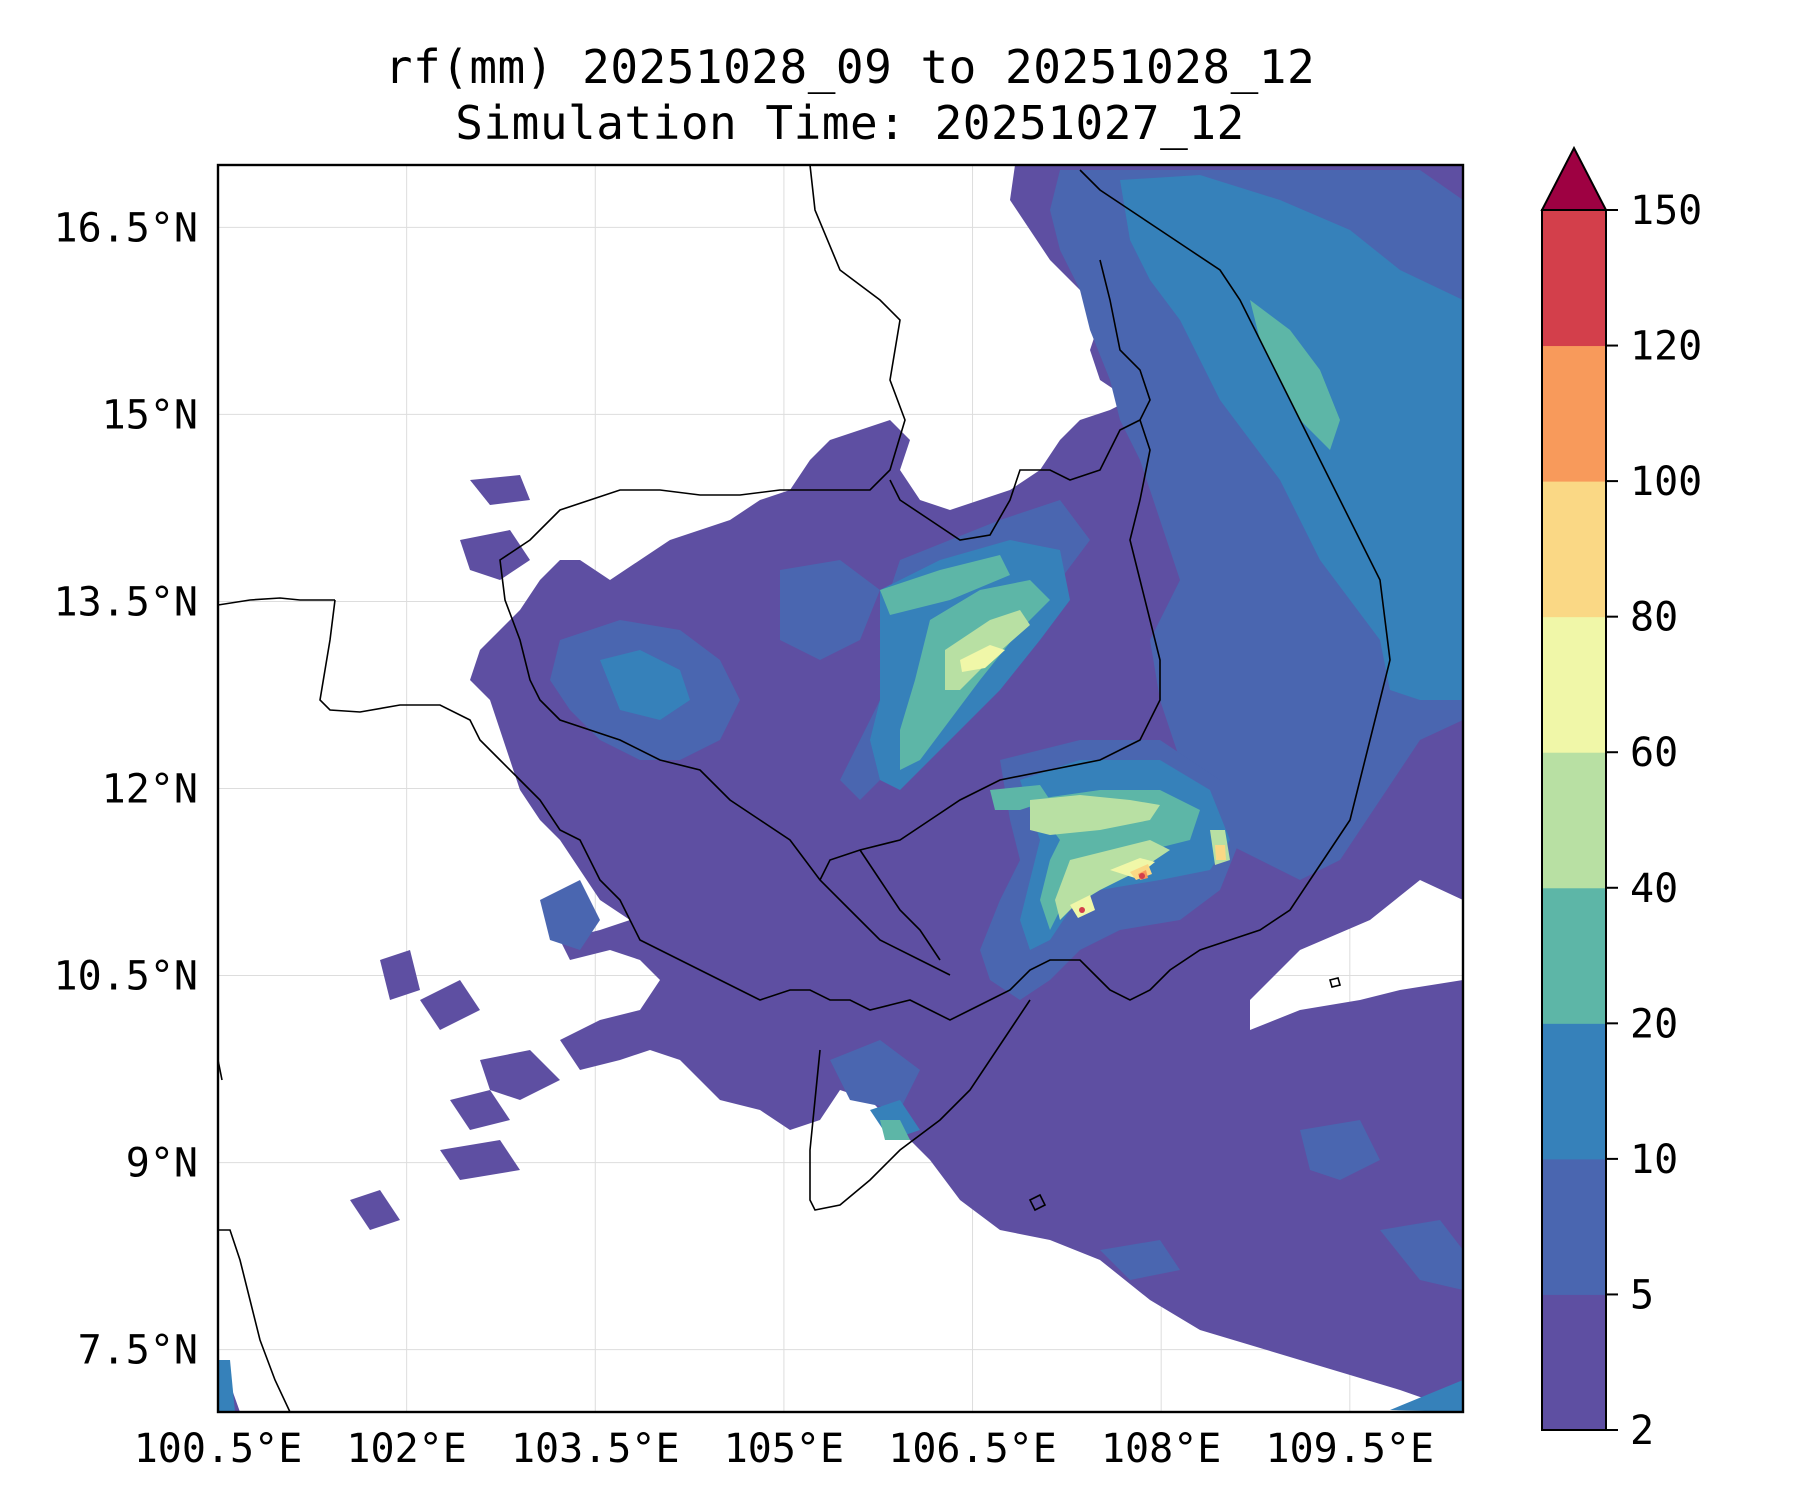 Image resolution: width=1800 pixels, height=1500 pixels. What do you see at coordinates (1654, 889) in the screenshot?
I see `colorbar-tick-label: 40` at bounding box center [1654, 889].